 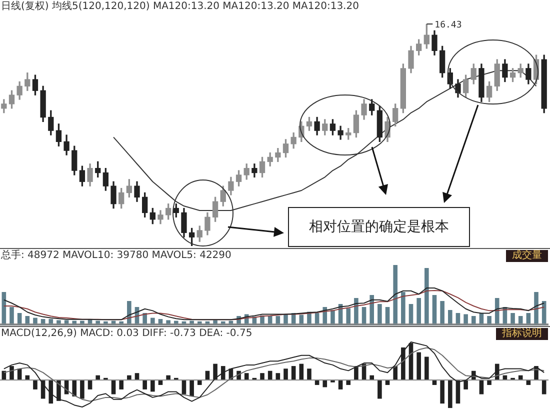 What do you see at coordinates (527, 256) in the screenshot?
I see `text: 成交量` at bounding box center [527, 256].